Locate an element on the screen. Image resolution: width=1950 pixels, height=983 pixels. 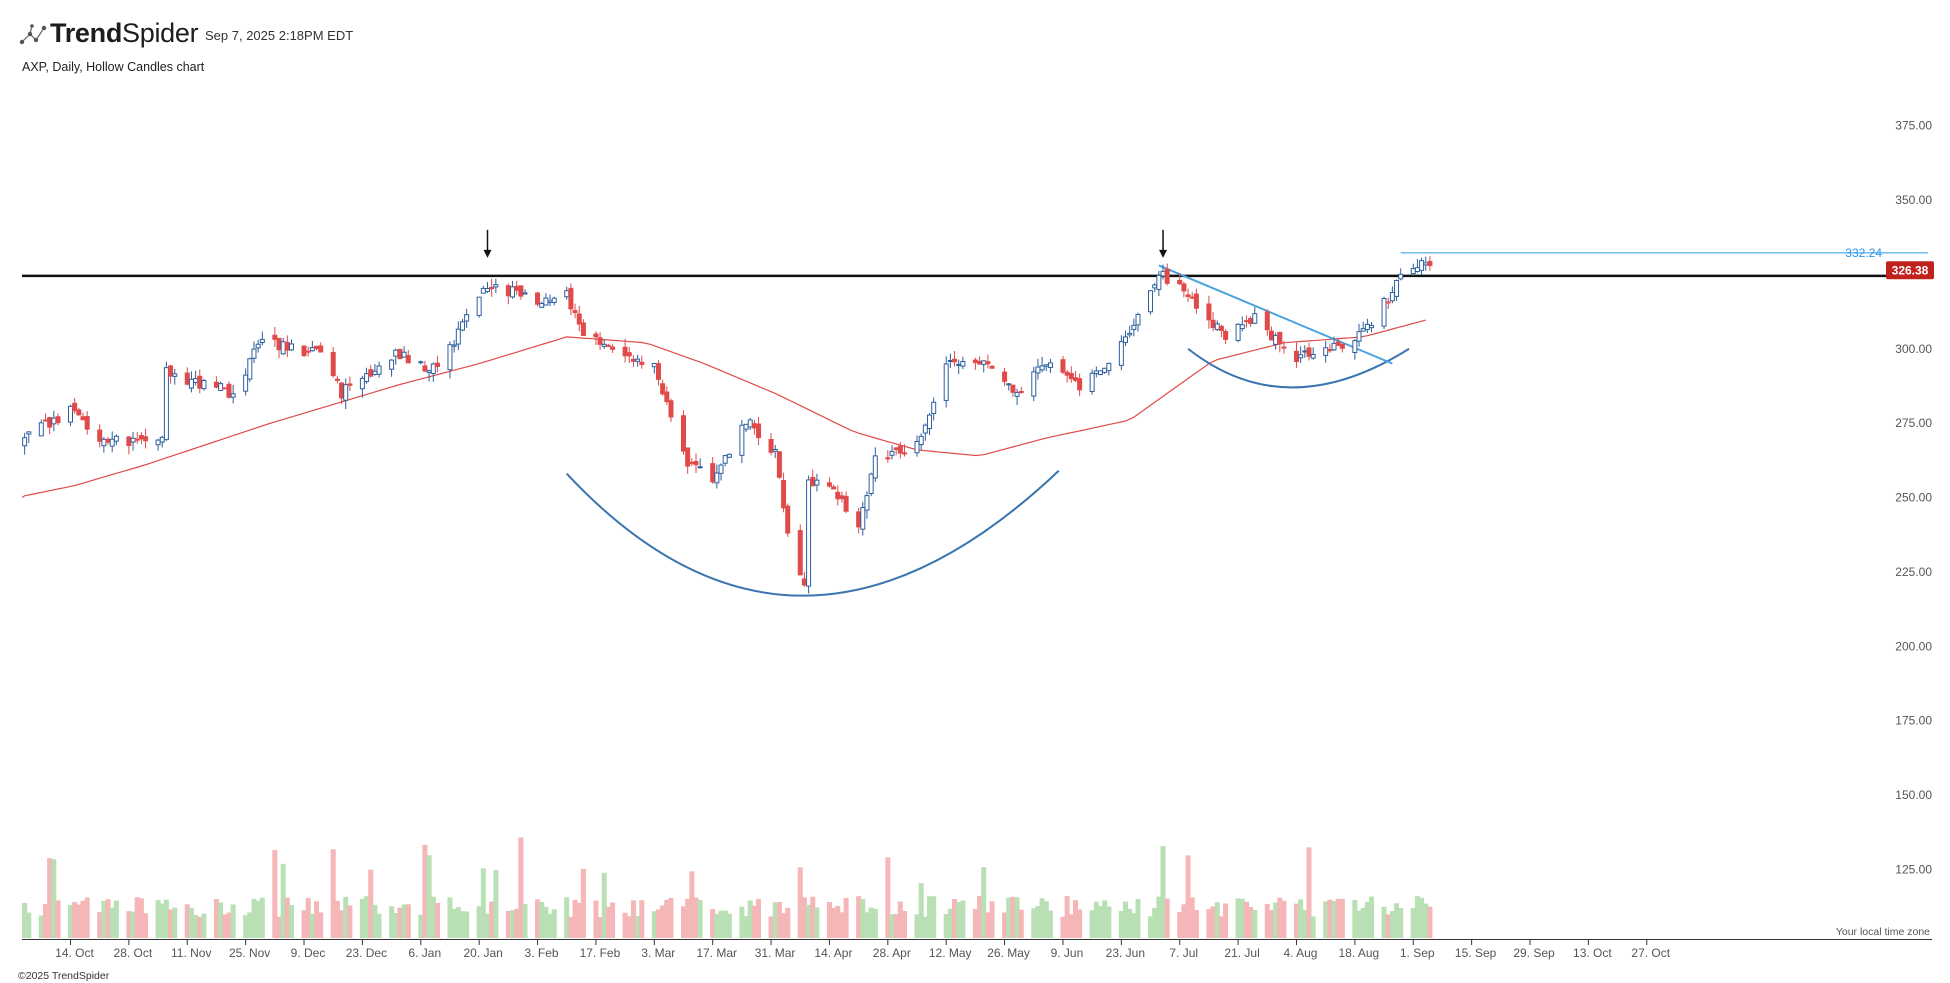
trendspider-logo-icon is located at coordinates (33, 34).